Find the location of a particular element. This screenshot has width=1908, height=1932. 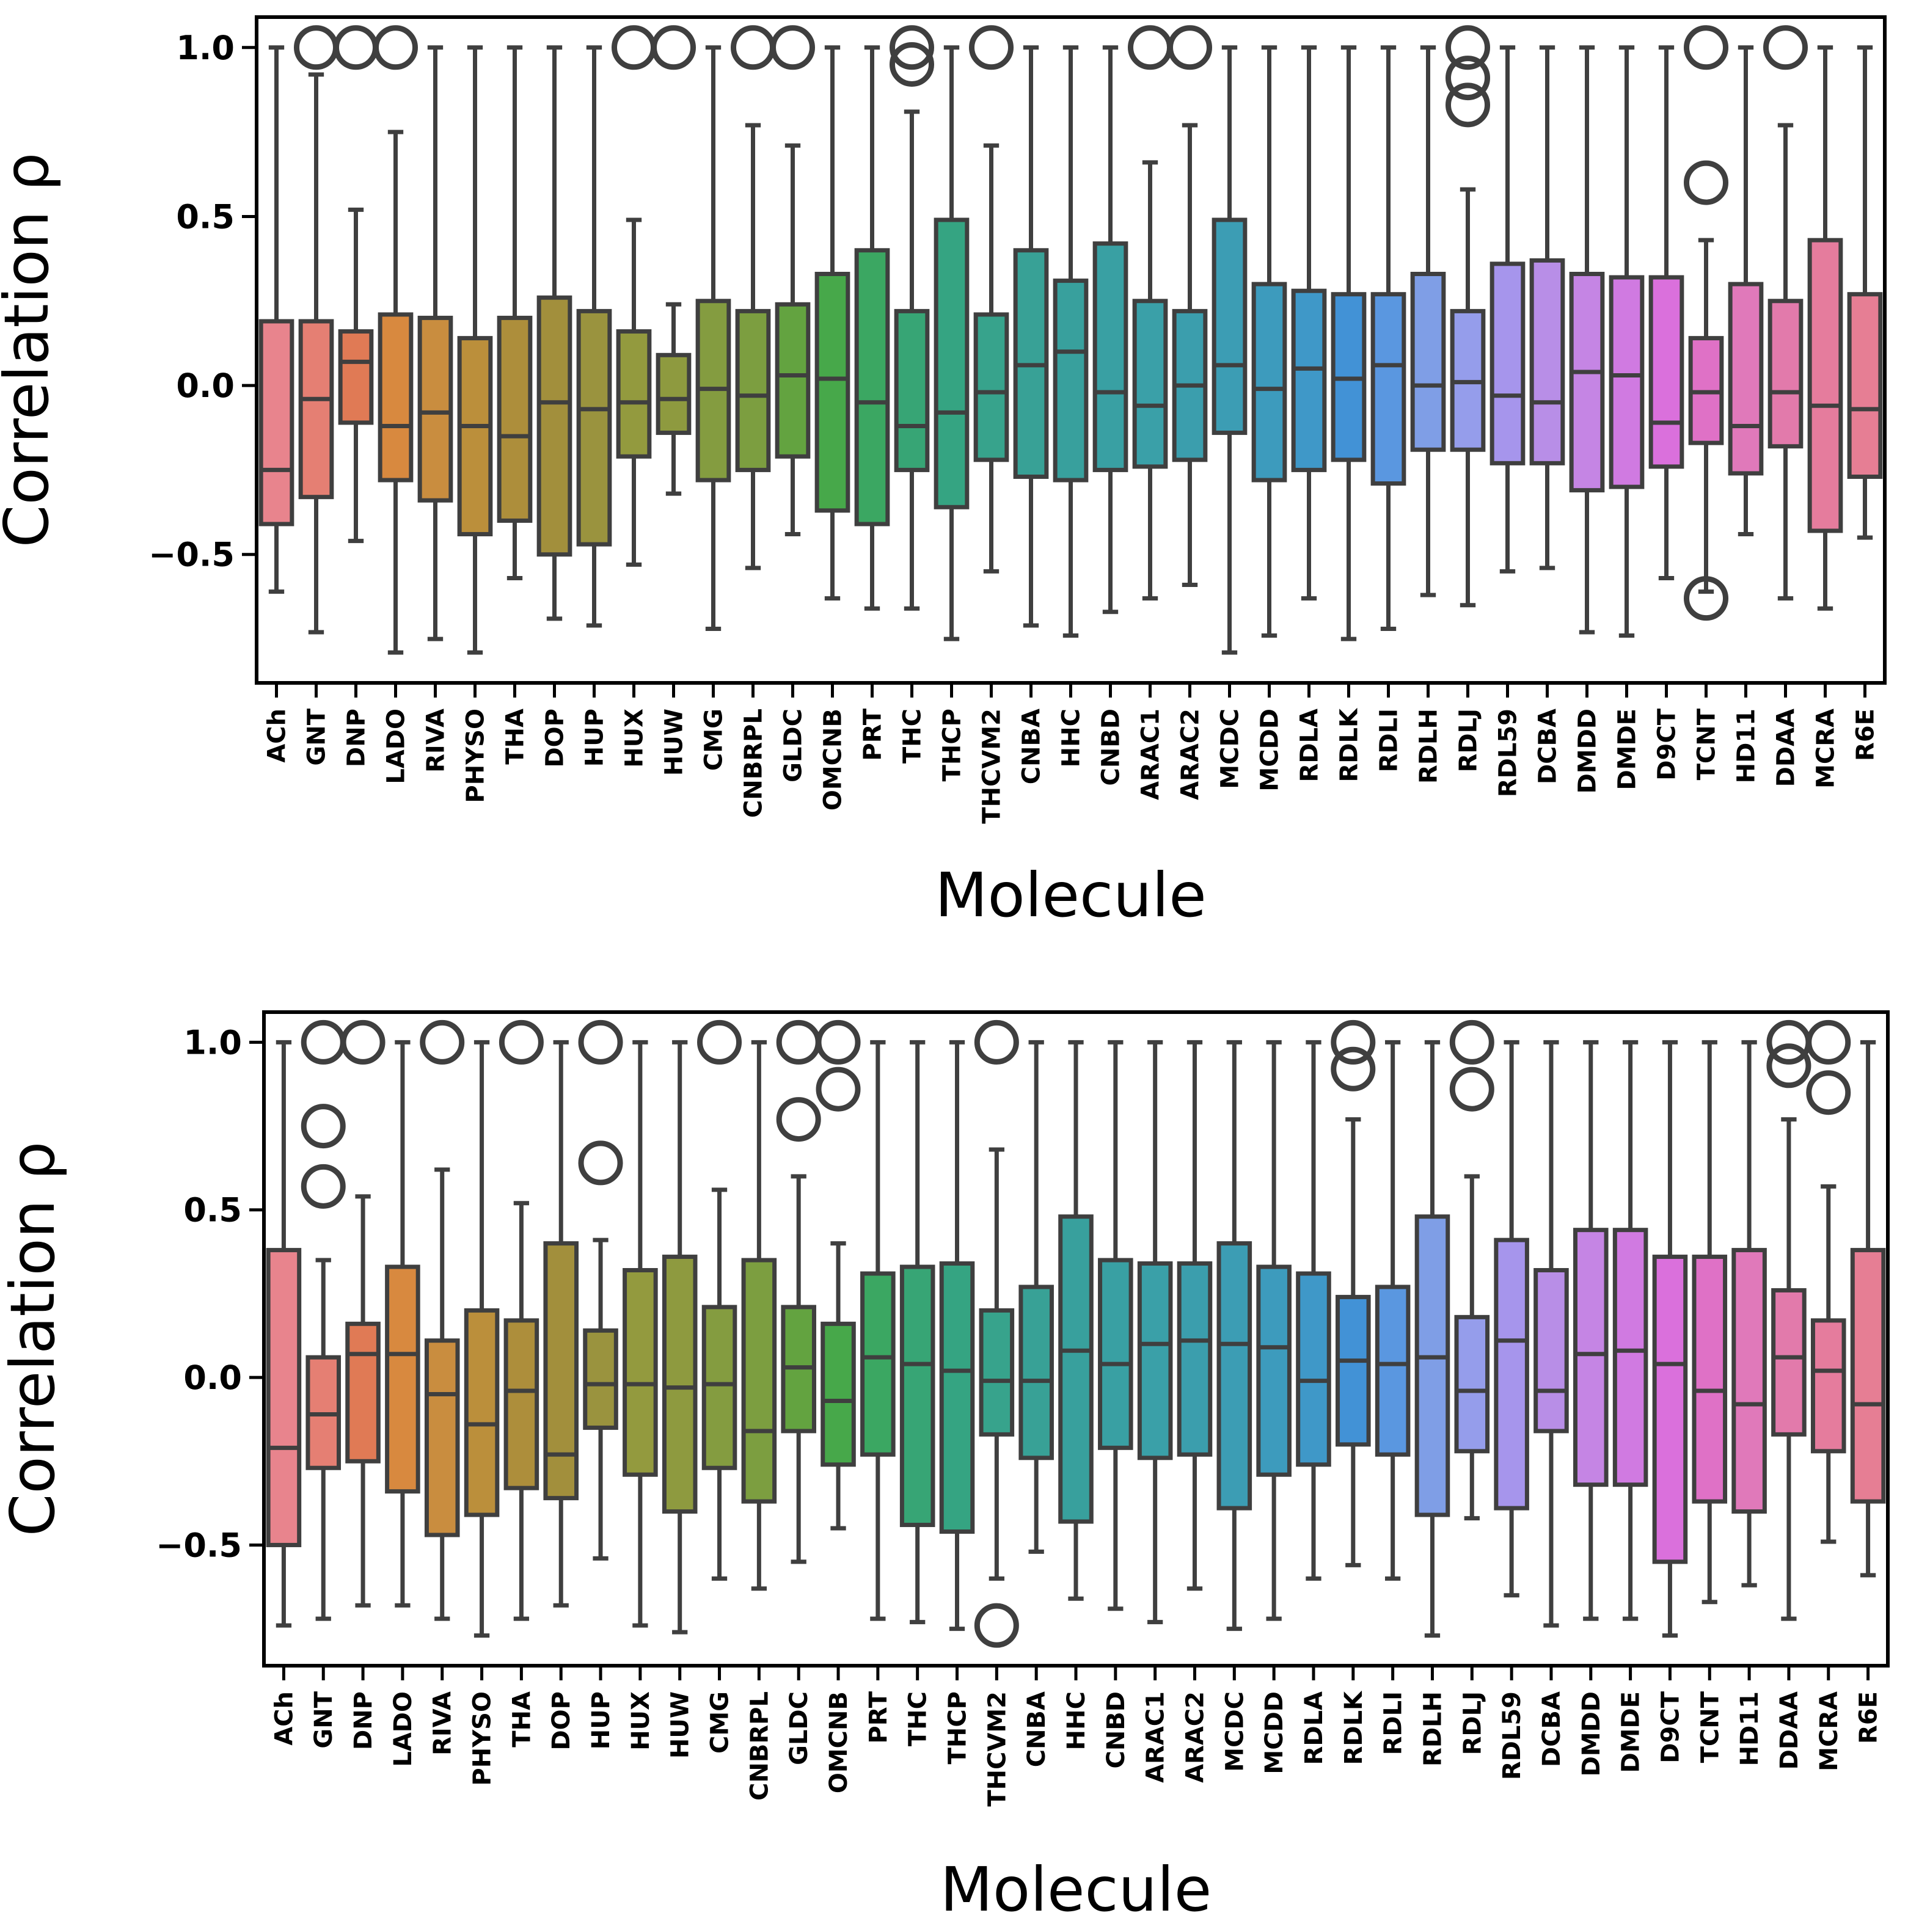

box-HUP is located at coordinates (594, 336).